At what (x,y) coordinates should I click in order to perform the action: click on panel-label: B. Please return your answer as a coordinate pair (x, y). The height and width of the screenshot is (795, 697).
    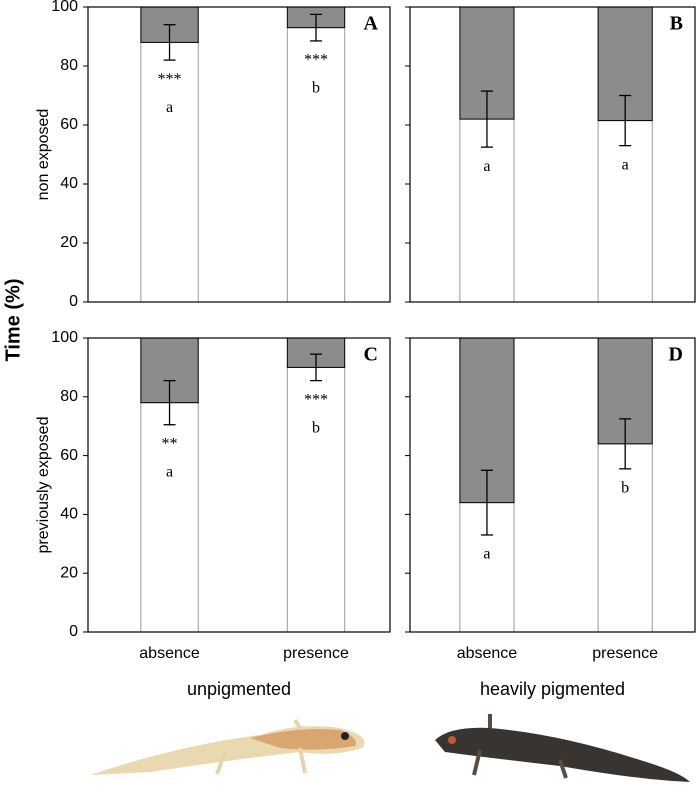
    Looking at the image, I should click on (676, 24).